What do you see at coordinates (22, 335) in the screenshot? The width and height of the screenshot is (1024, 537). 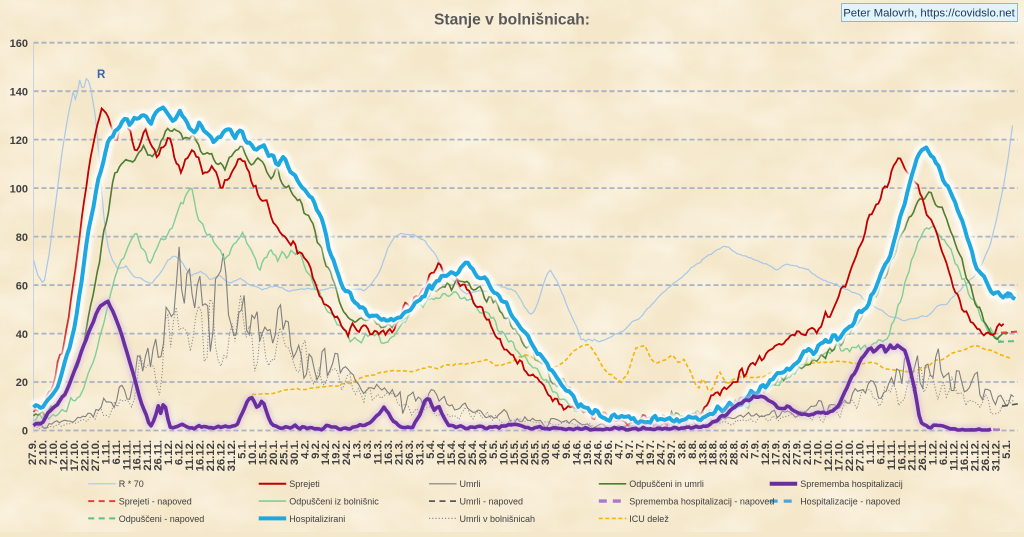 I see `svg-text: 40` at bounding box center [22, 335].